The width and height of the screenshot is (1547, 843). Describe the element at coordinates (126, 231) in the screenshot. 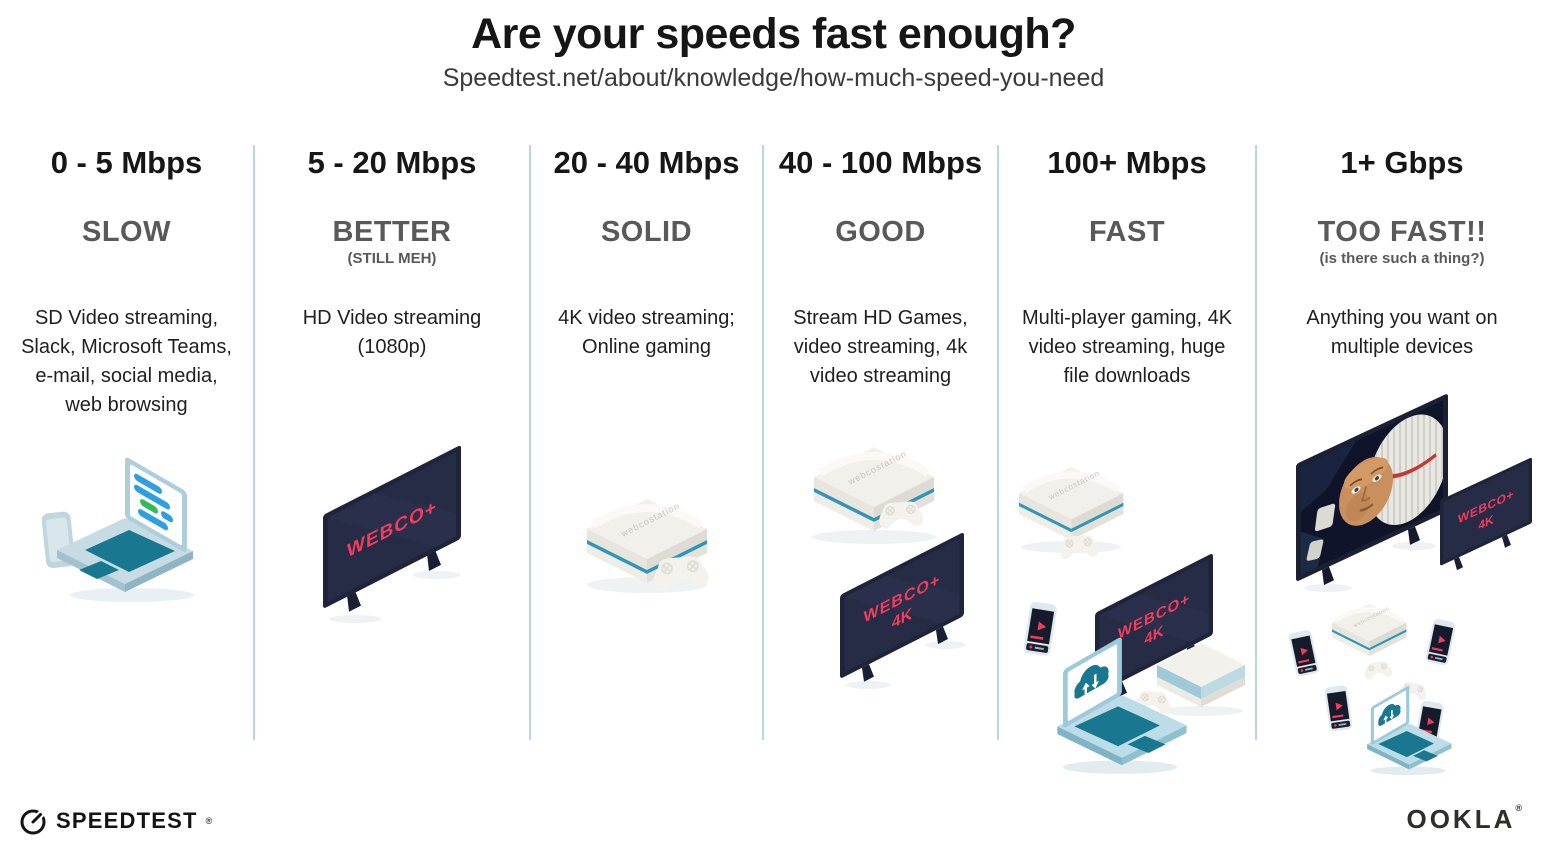

I see `rating-label: SLOW` at that location.